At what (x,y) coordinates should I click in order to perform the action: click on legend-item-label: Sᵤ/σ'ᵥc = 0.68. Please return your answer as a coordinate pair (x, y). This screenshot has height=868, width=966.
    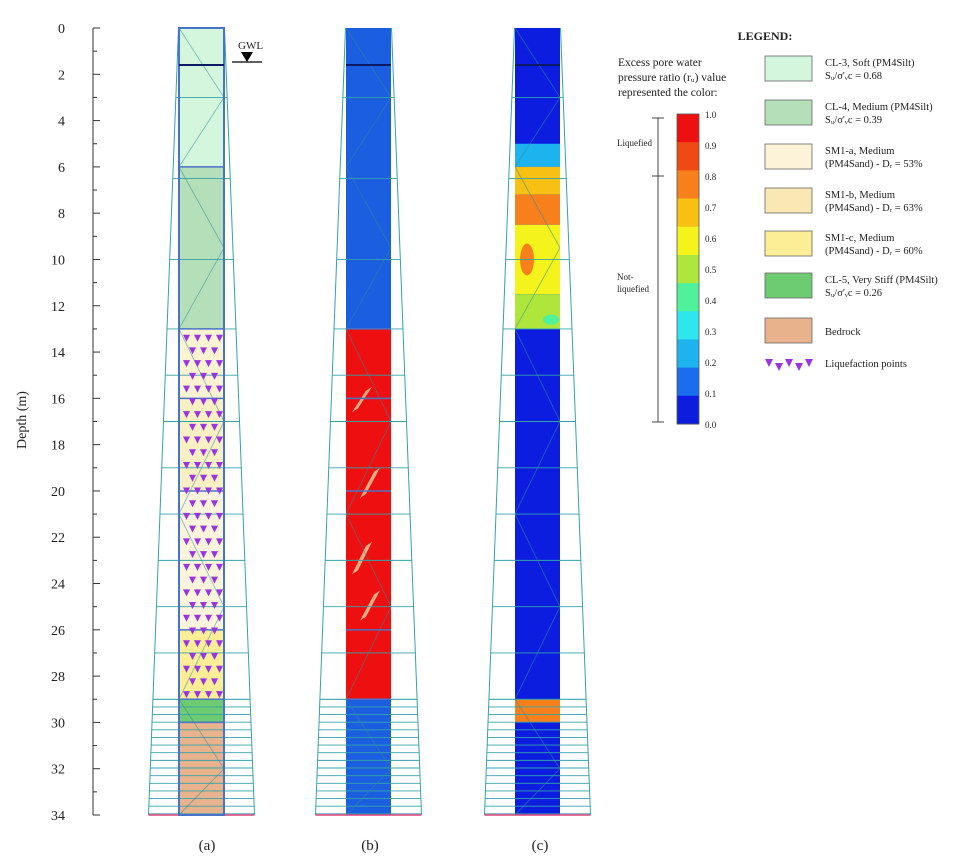
    Looking at the image, I should click on (853, 76).